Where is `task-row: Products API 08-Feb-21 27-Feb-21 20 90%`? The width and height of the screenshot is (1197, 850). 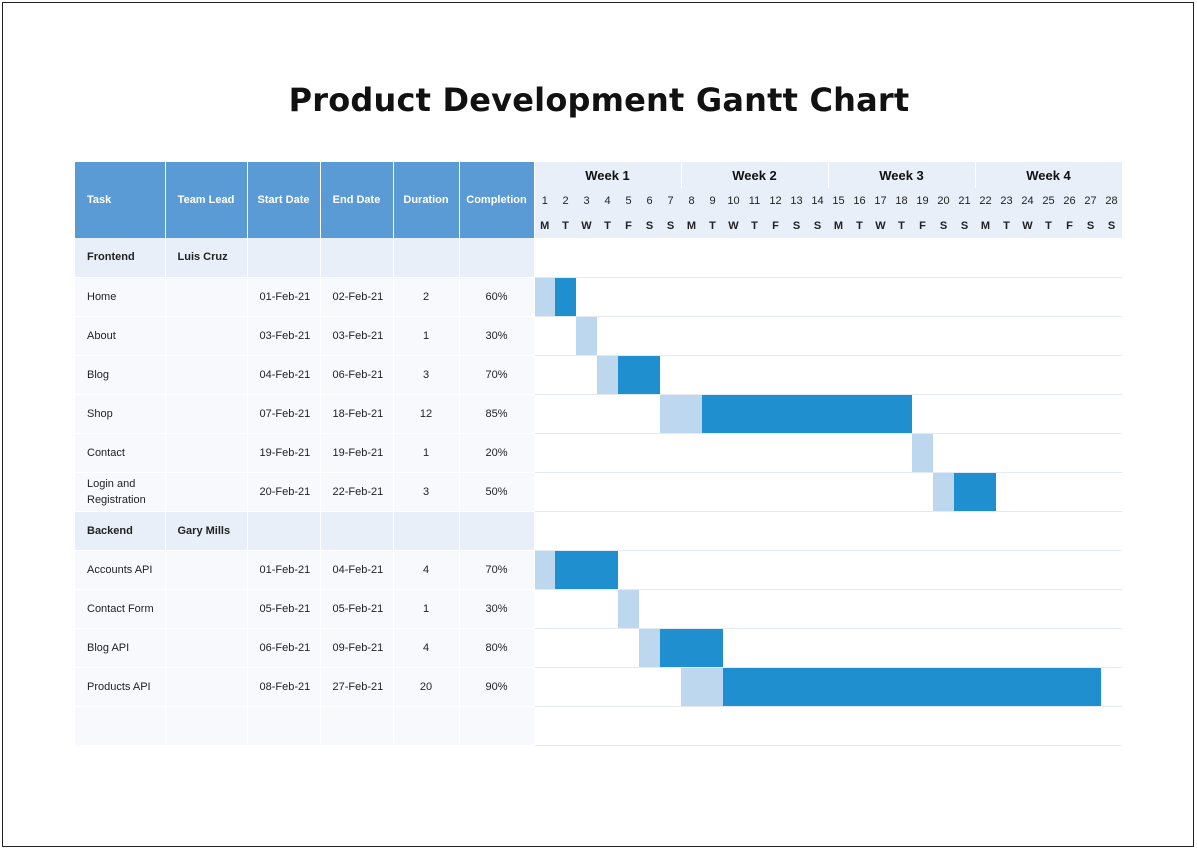
task-row: Products API 08-Feb-21 27-Feb-21 20 90% is located at coordinates (598, 687).